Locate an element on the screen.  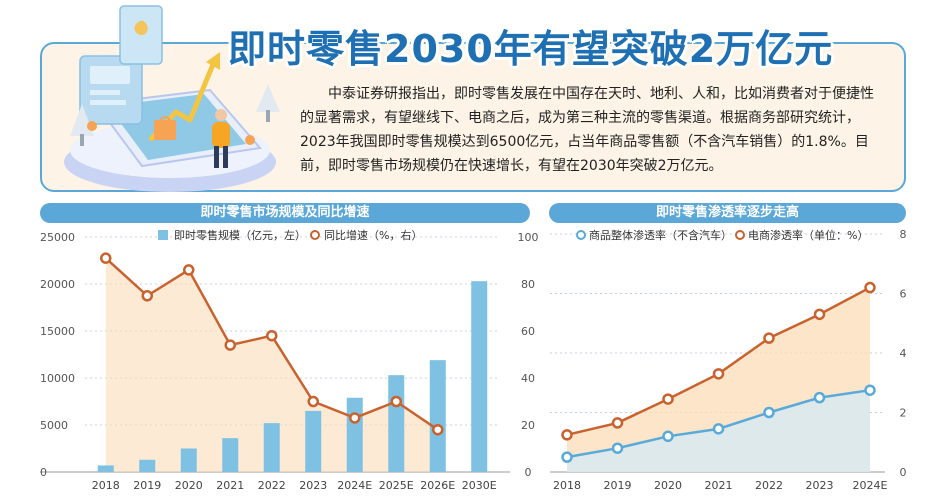
y-left-tick-label: 25000 is located at coordinates (57, 237).